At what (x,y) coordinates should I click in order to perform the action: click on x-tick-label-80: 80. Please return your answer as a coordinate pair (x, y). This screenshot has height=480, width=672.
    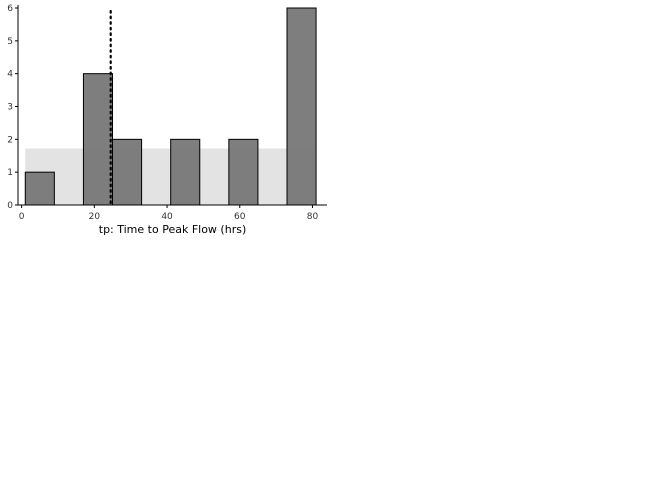
    Looking at the image, I should click on (313, 217).